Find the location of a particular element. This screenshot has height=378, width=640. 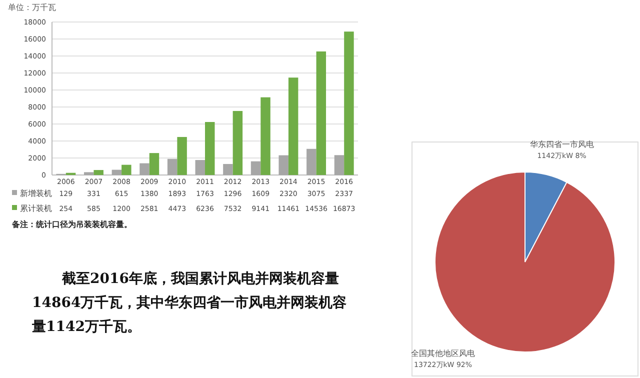

legend-label: 累计装机 is located at coordinates (36, 208).